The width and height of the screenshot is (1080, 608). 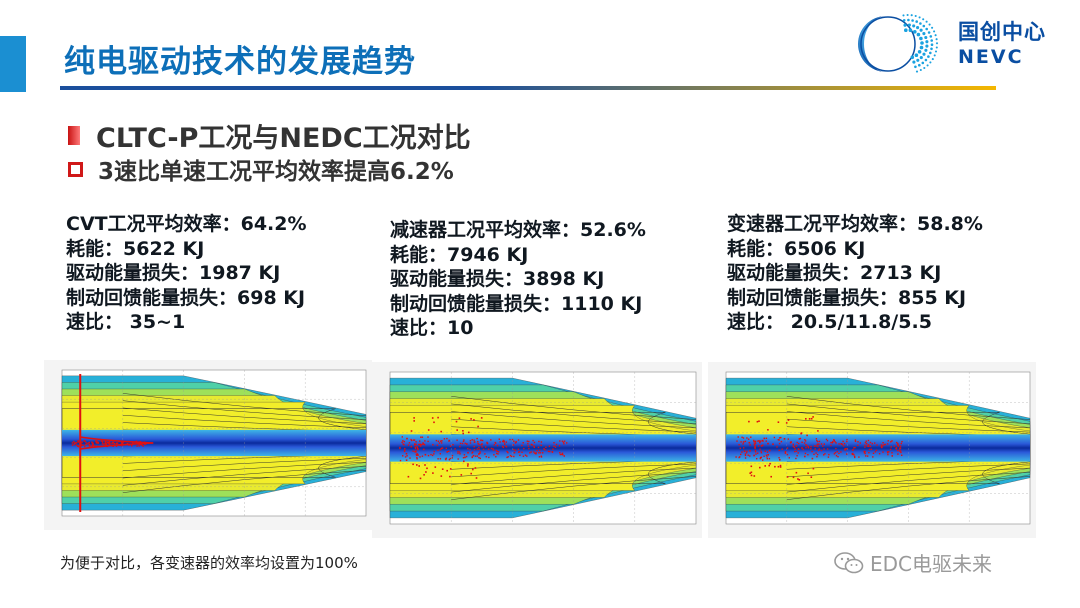 I want to click on stats-line: 制动回馈能量损失：1110 KJ, so click(x=516, y=303).